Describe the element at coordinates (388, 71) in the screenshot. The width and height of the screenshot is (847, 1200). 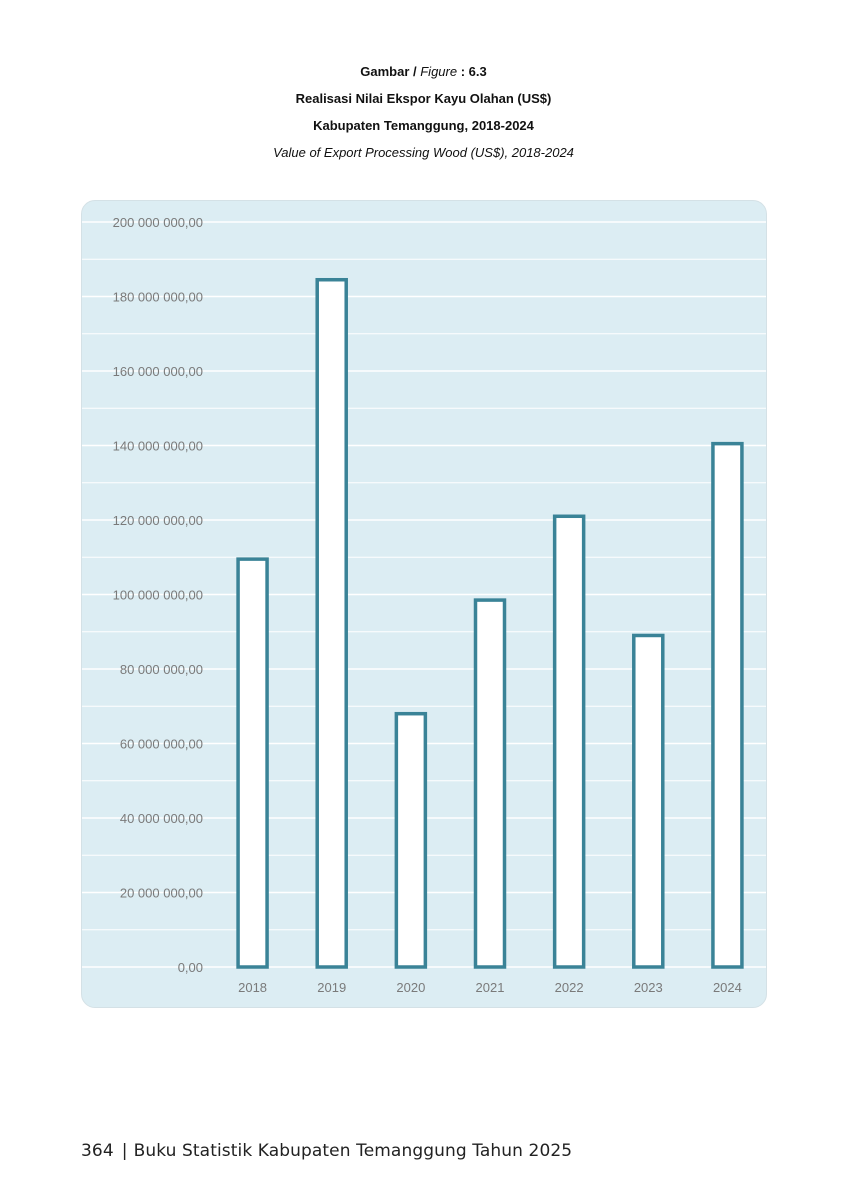
I see `figure-prefix: Gambar /` at that location.